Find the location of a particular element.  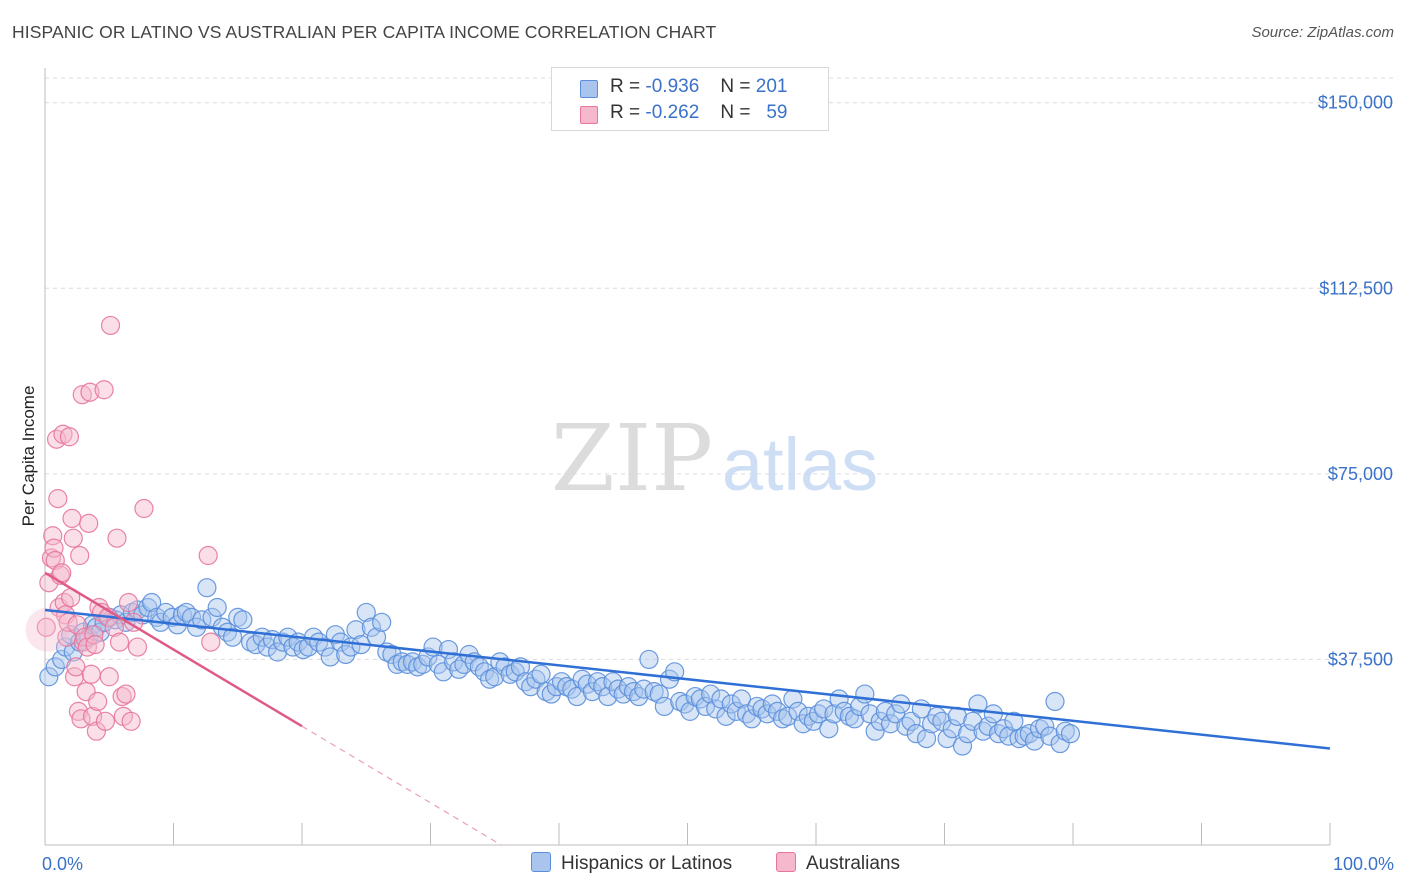

legend-r-label: R = is located at coordinates (625, 86).